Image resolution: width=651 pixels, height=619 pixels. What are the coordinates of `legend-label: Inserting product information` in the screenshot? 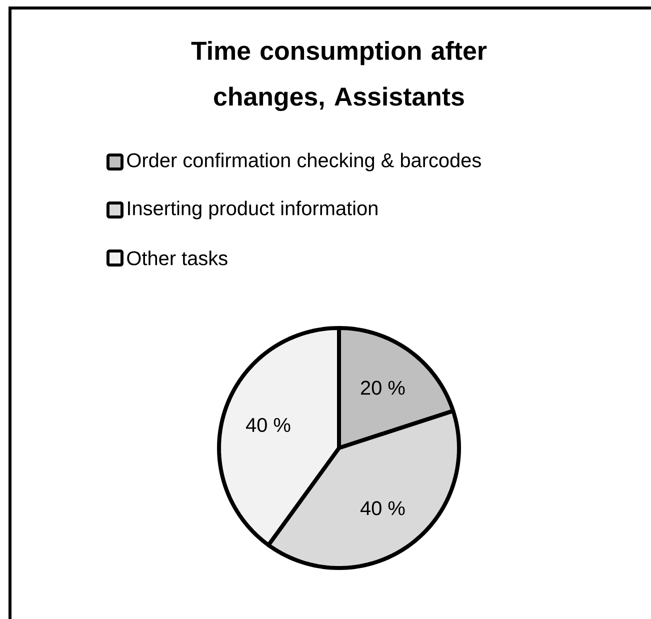 It's located at (253, 210).